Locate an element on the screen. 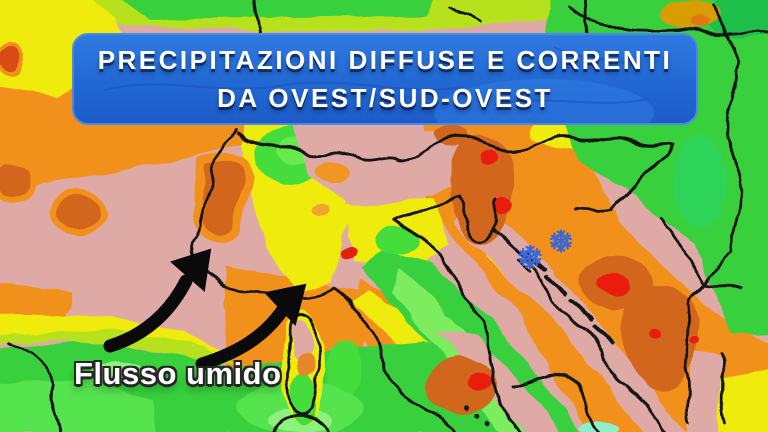 This screenshot has width=768, height=432. flow-label: Flusso umido is located at coordinates (178, 373).